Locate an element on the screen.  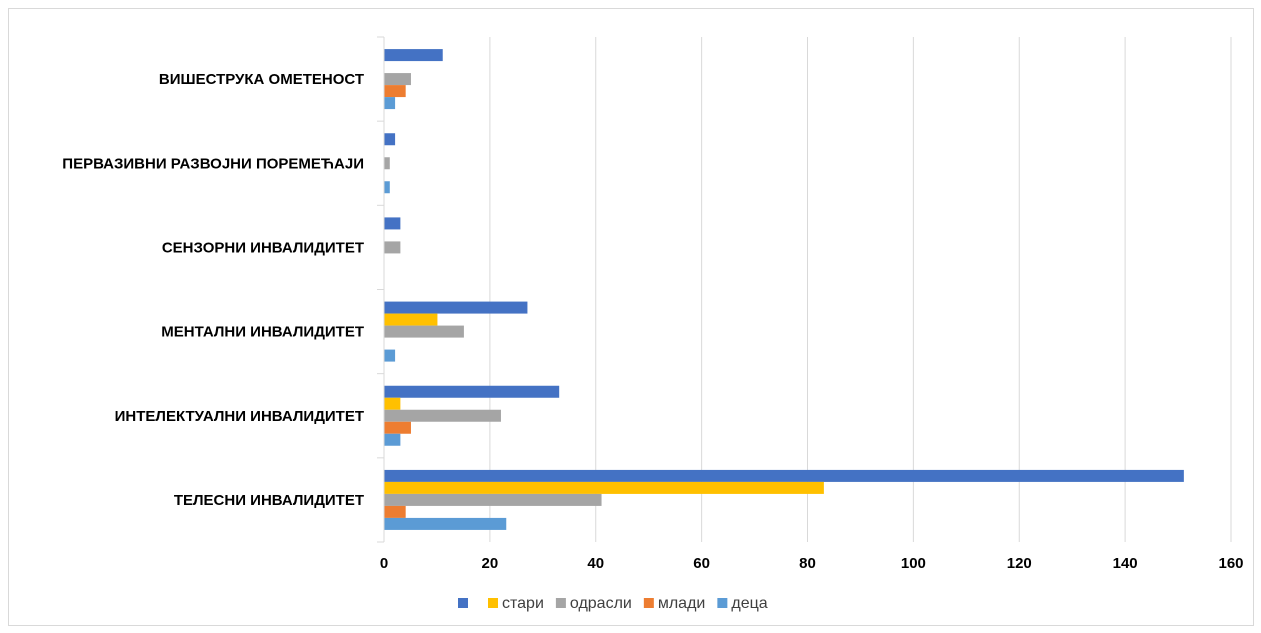
legend-label: млади is located at coordinates (682, 603).